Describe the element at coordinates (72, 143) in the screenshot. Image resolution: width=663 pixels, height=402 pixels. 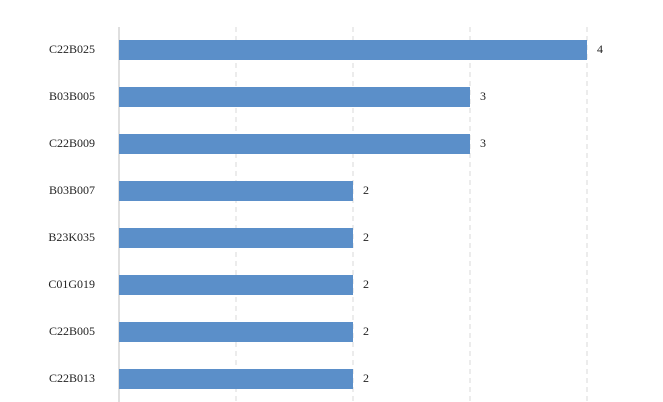
I see `category-label: C22B009` at that location.